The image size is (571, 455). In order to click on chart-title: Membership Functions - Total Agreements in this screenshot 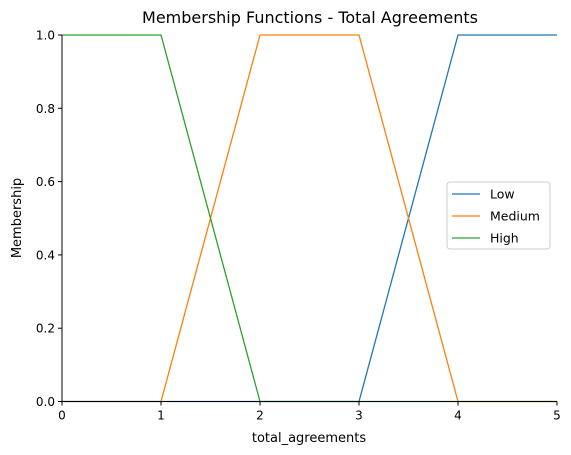, I will do `click(310, 17)`.